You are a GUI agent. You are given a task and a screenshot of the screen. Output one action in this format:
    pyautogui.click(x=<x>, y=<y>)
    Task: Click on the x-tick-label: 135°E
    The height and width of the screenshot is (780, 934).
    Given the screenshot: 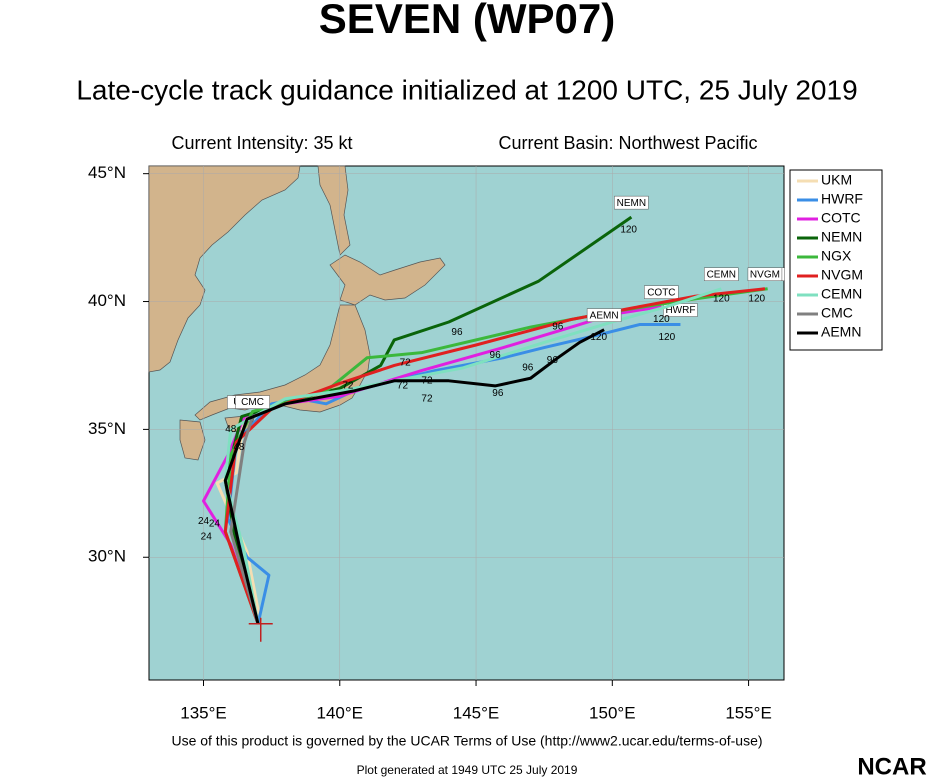 What is the action you would take?
    pyautogui.click(x=203, y=712)
    